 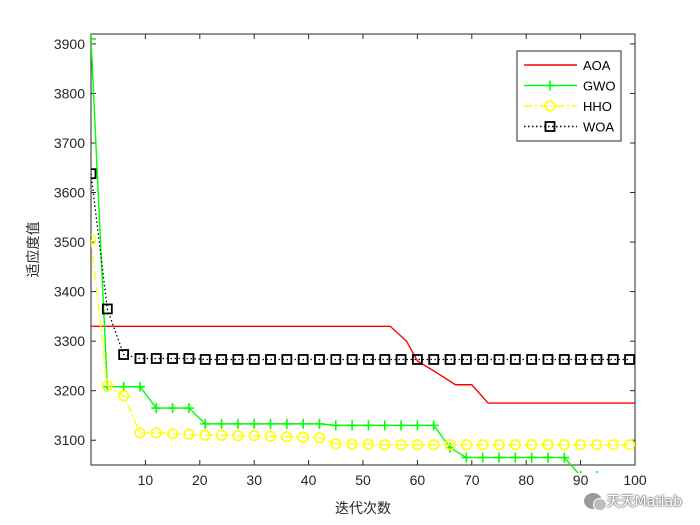 What do you see at coordinates (568, 106) in the screenshot?
I see `legend-item-hho: HHO` at bounding box center [568, 106].